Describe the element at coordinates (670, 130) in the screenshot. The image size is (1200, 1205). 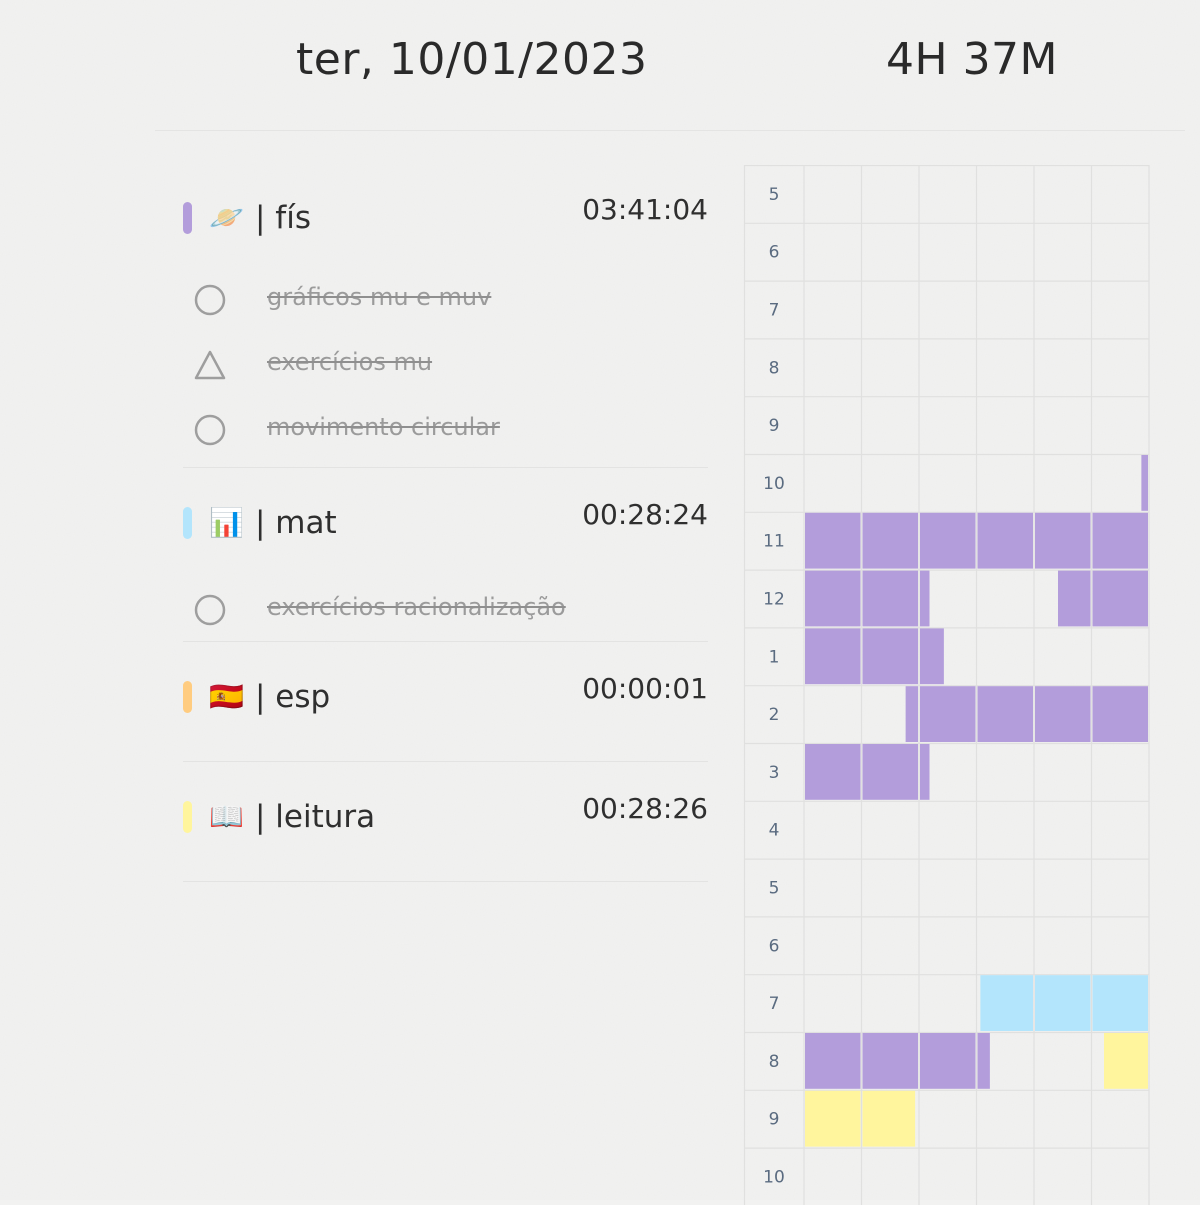
I see `header-divider` at that location.